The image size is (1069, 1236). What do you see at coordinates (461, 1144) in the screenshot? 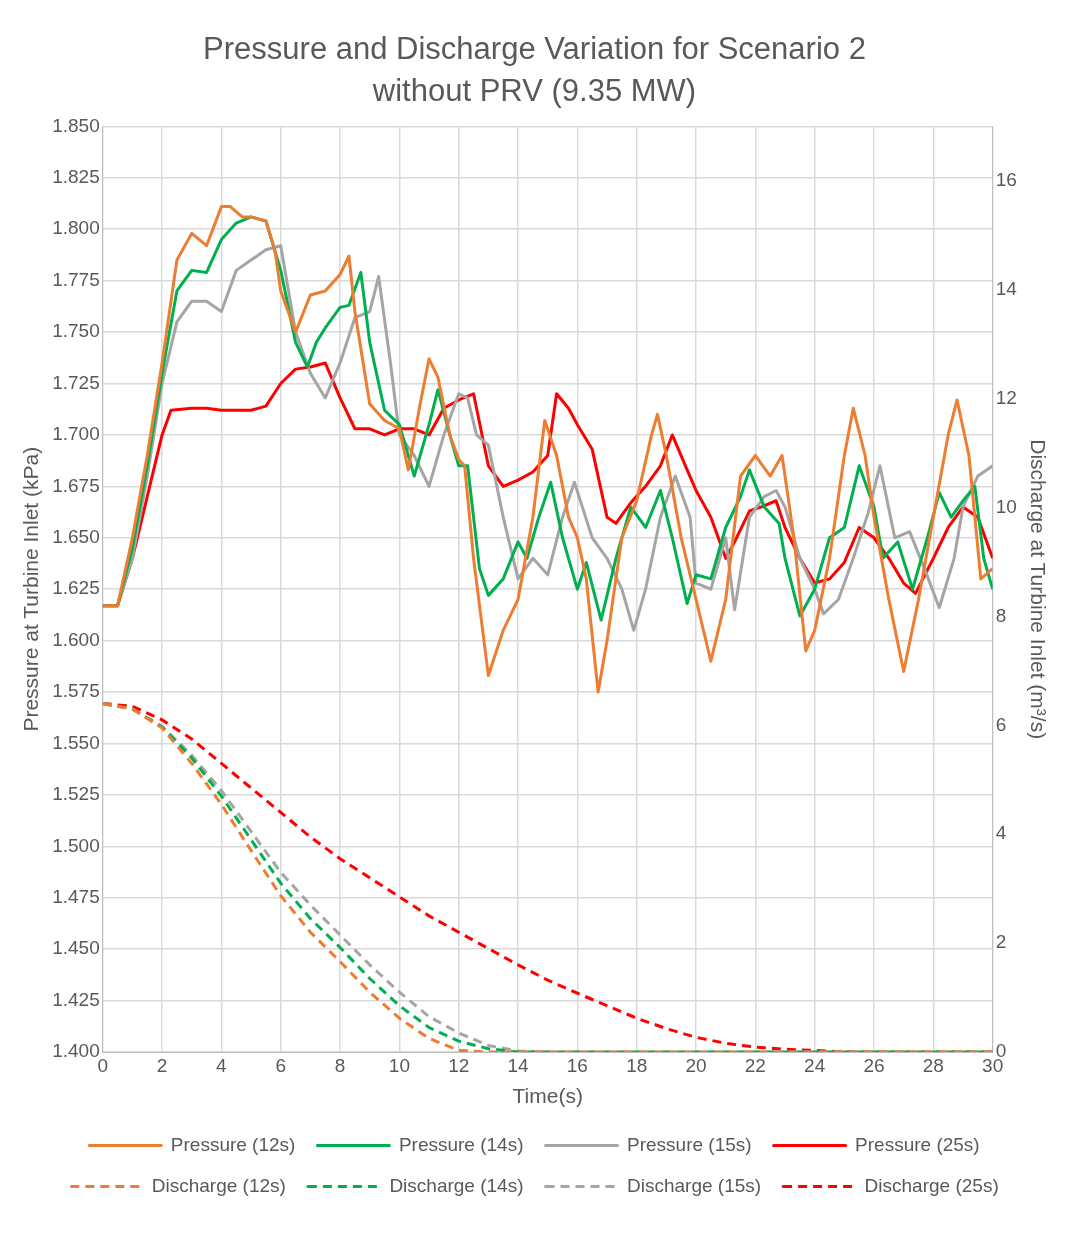
I see `legend-label: Pressure (14s)` at bounding box center [461, 1144].